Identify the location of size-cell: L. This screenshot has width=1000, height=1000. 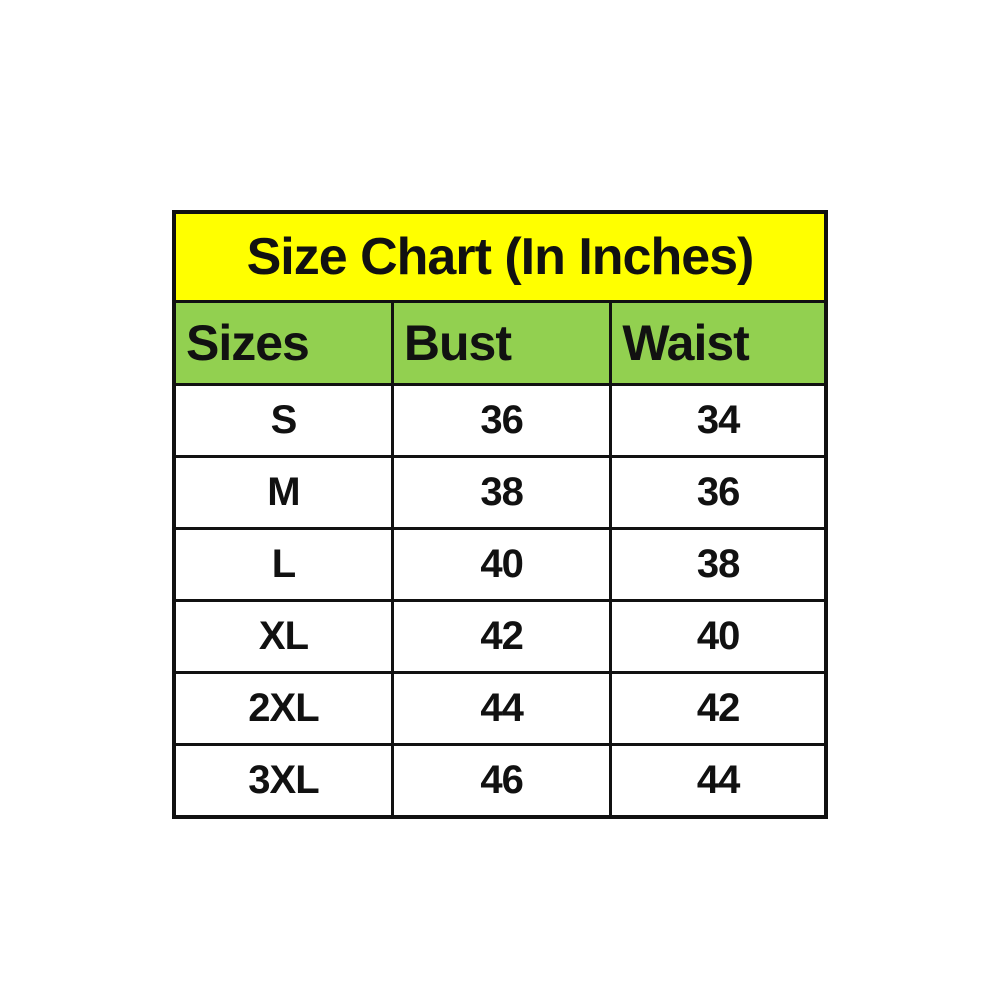
(283, 564).